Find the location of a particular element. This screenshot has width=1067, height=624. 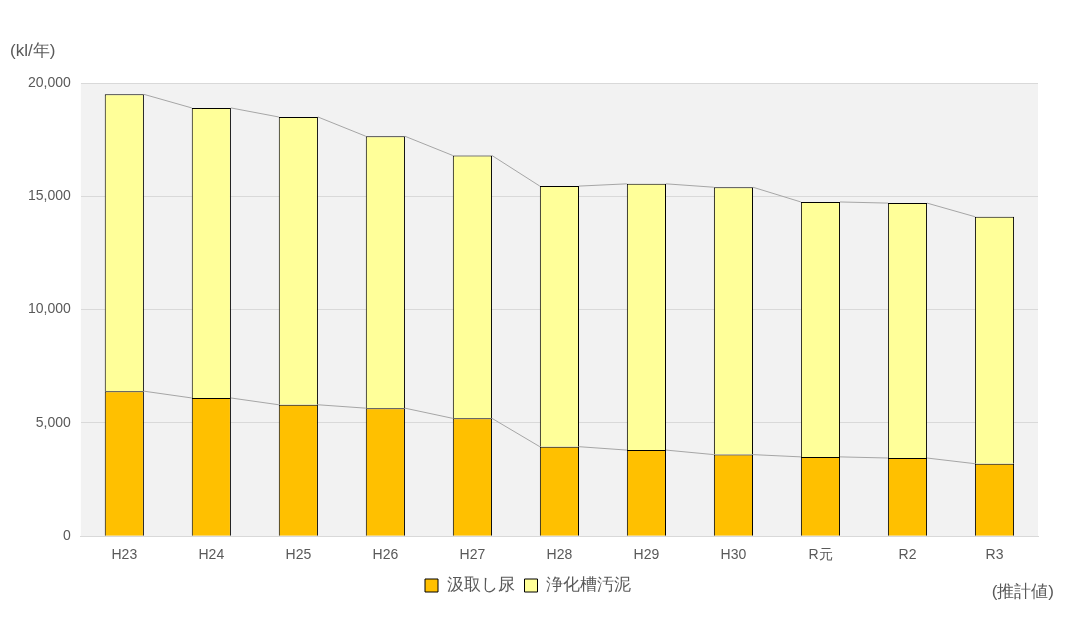

legend-label: 汲取し尿 is located at coordinates (480, 585).